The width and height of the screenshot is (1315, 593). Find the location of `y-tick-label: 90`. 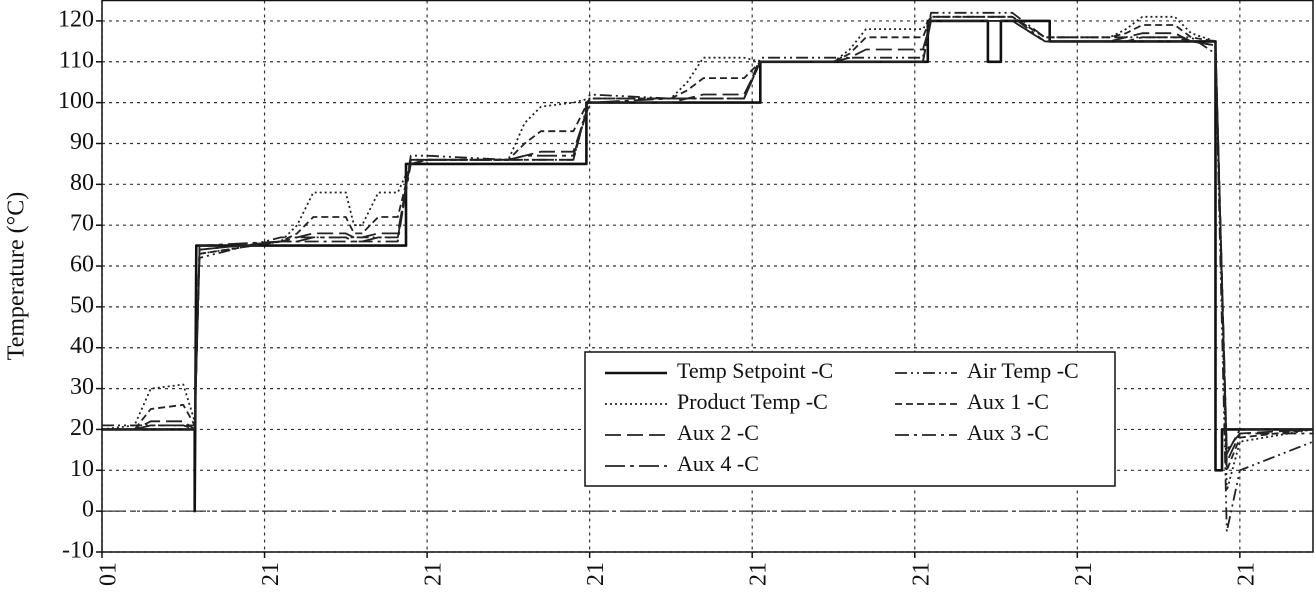

y-tick-label: 90 is located at coordinates (82, 142).